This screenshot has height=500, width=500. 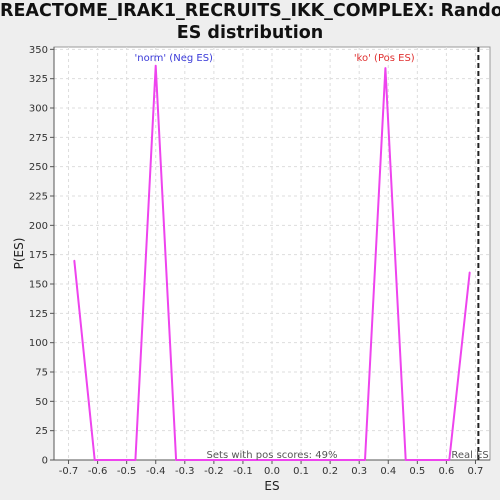 What do you see at coordinates (38, 255) in the screenshot?
I see `y-tick-label: 175` at bounding box center [38, 255].